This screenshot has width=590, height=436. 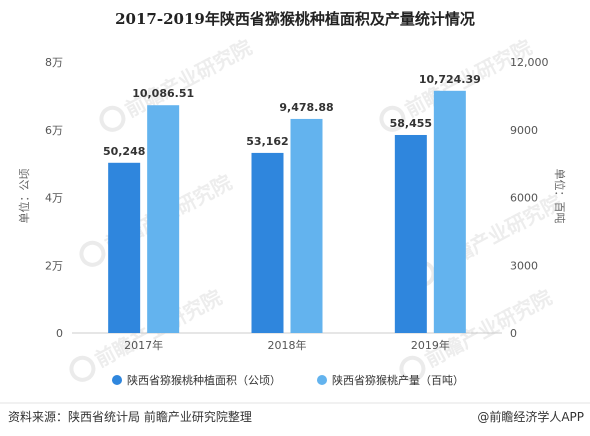 What do you see at coordinates (188, 78) in the screenshot?
I see `watermark-text: 前瞻产业研究院` at bounding box center [188, 78].